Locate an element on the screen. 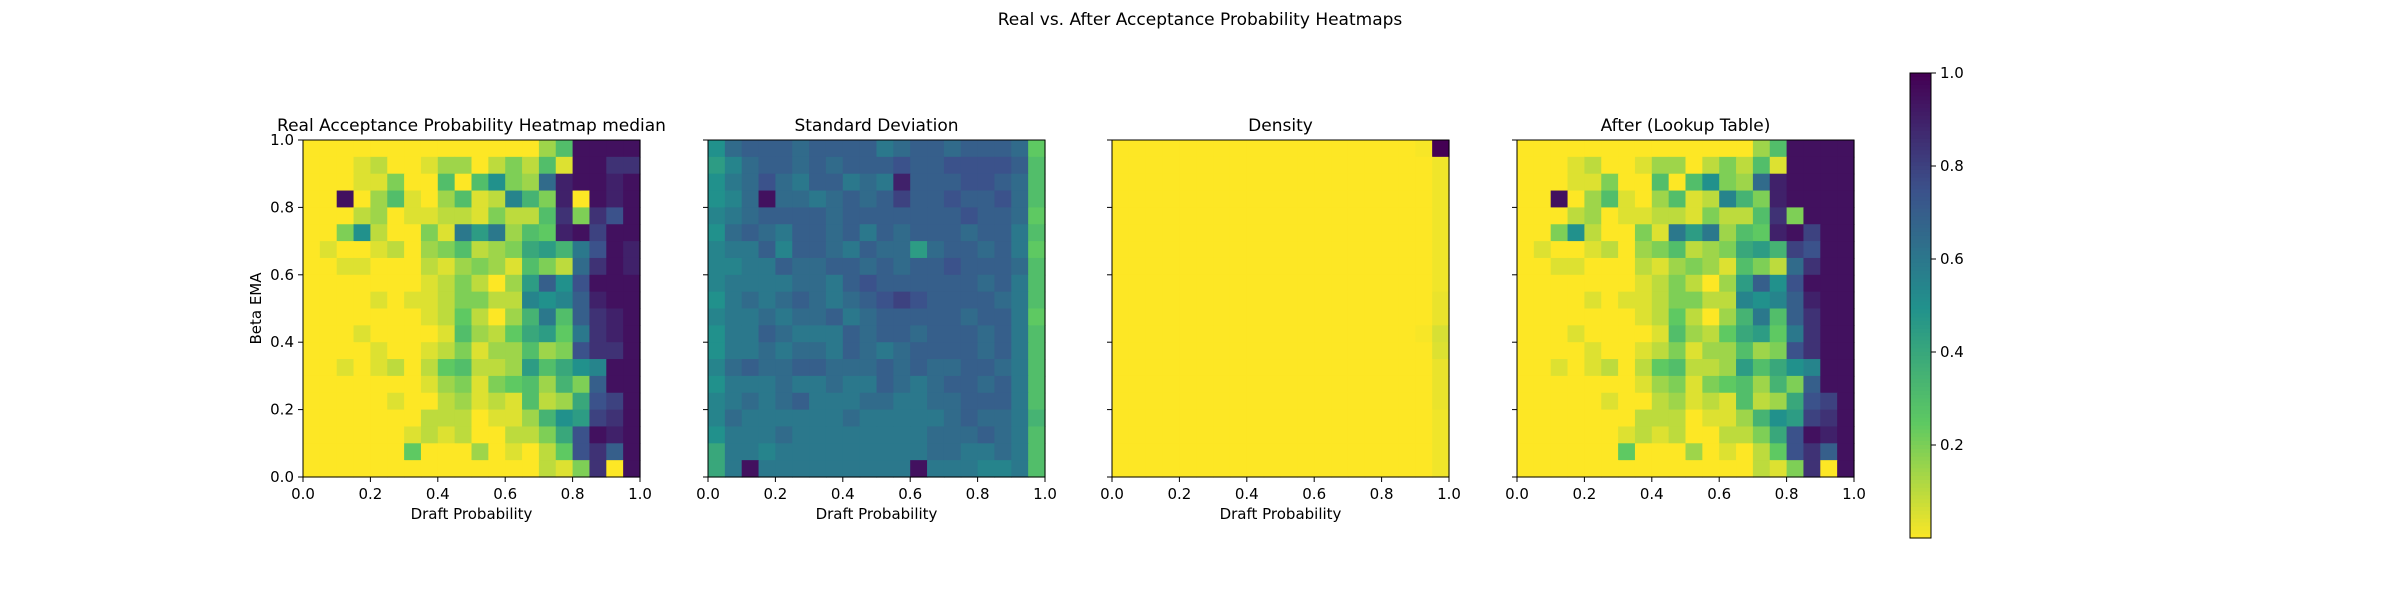  x-tick-label: 0.2 is located at coordinates (1179, 494).